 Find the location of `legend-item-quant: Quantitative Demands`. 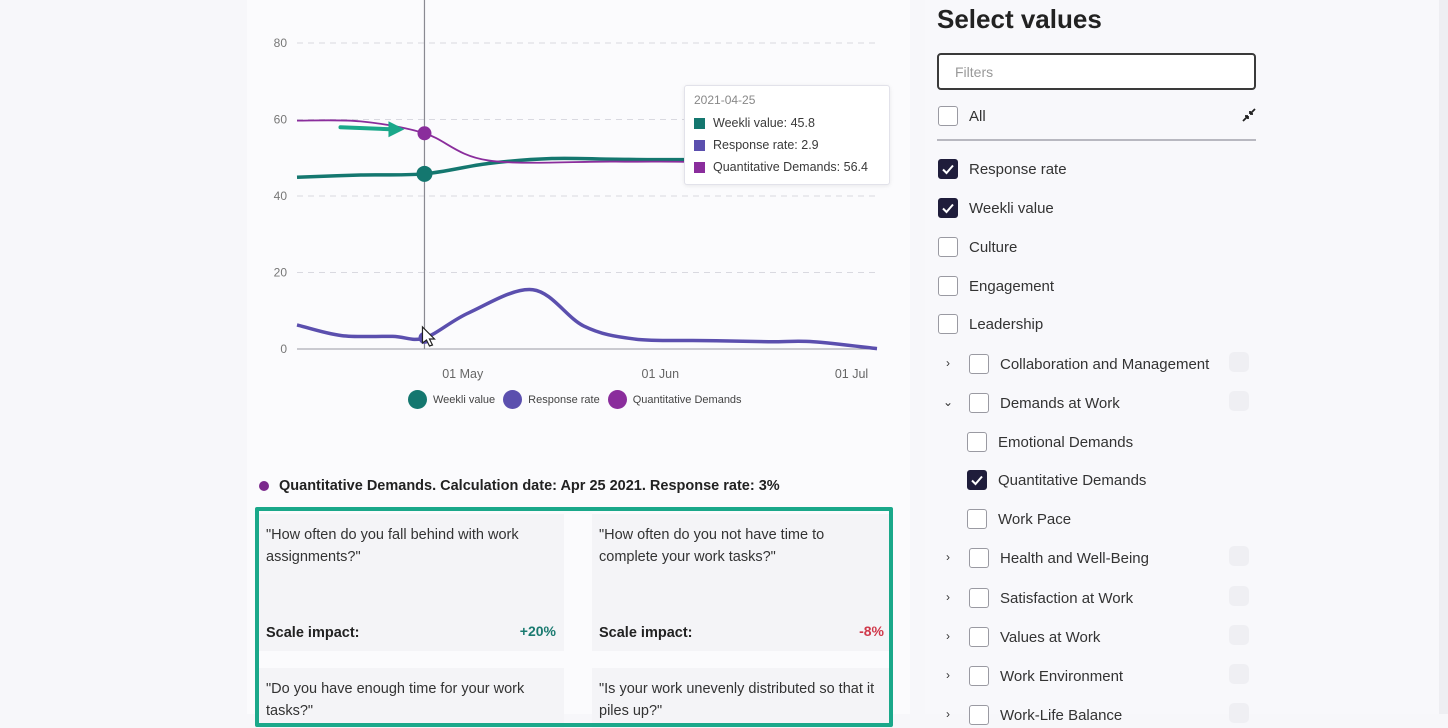

legend-item-quant: Quantitative Demands is located at coordinates (674, 399).